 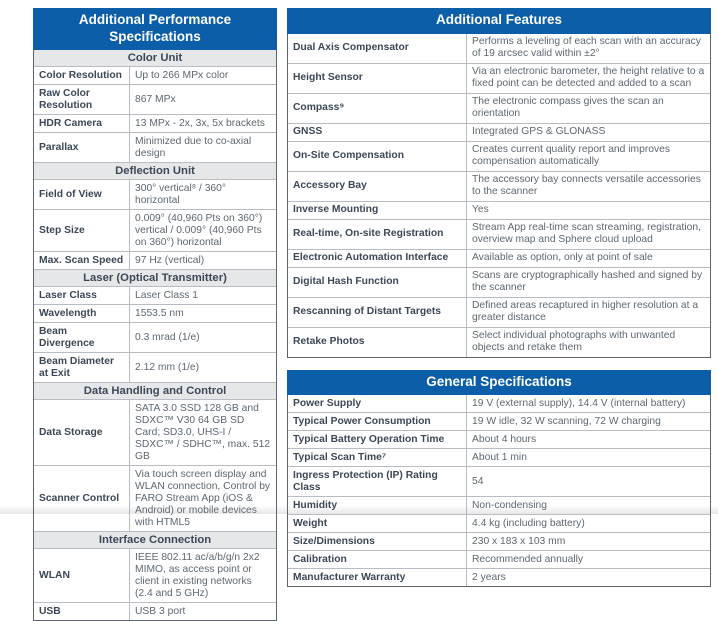 I want to click on spec-row: Size/Dimensions 230 x 183 x 103 mm, so click(x=499, y=542).